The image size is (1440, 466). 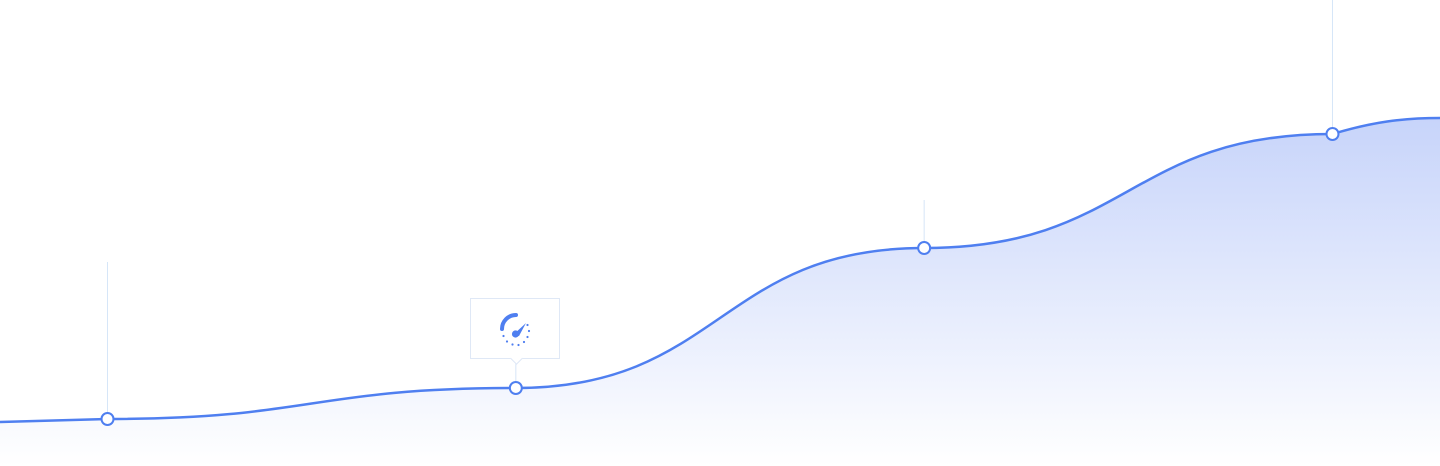 I want to click on speedometer-icon, so click(x=515, y=330).